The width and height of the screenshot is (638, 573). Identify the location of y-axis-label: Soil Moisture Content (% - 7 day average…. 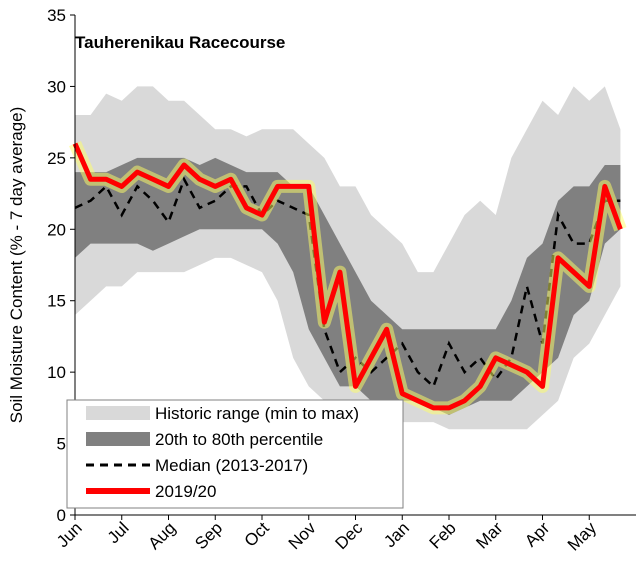
(16, 265).